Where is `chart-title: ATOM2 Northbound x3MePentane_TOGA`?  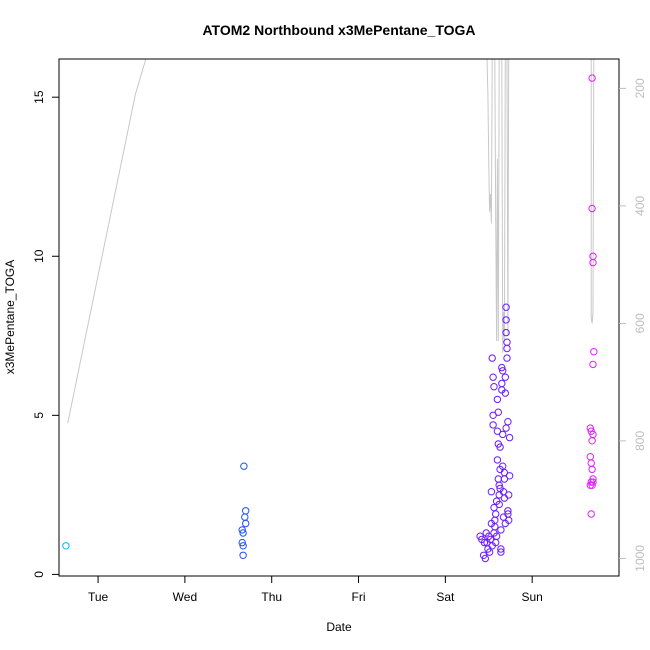
chart-title: ATOM2 Northbound x3MePentane_TOGA is located at coordinates (338, 30).